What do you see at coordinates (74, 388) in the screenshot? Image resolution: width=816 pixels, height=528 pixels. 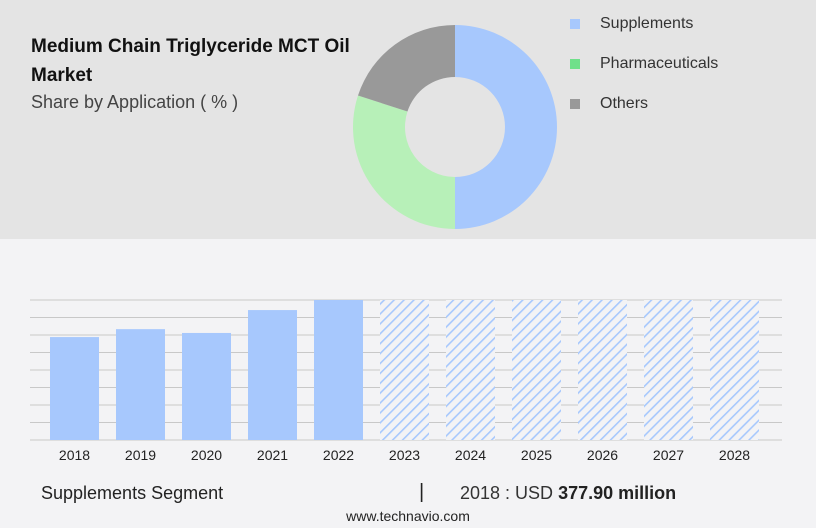 I see `bar-2018` at bounding box center [74, 388].